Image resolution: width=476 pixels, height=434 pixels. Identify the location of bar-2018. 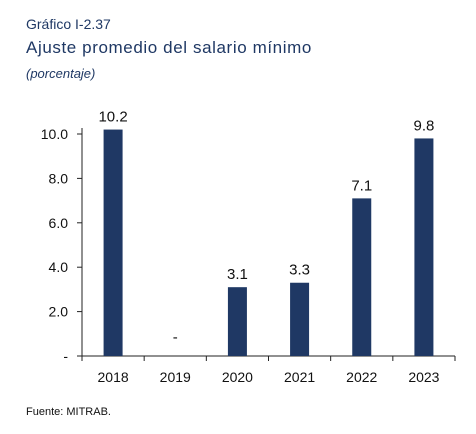
(113, 242).